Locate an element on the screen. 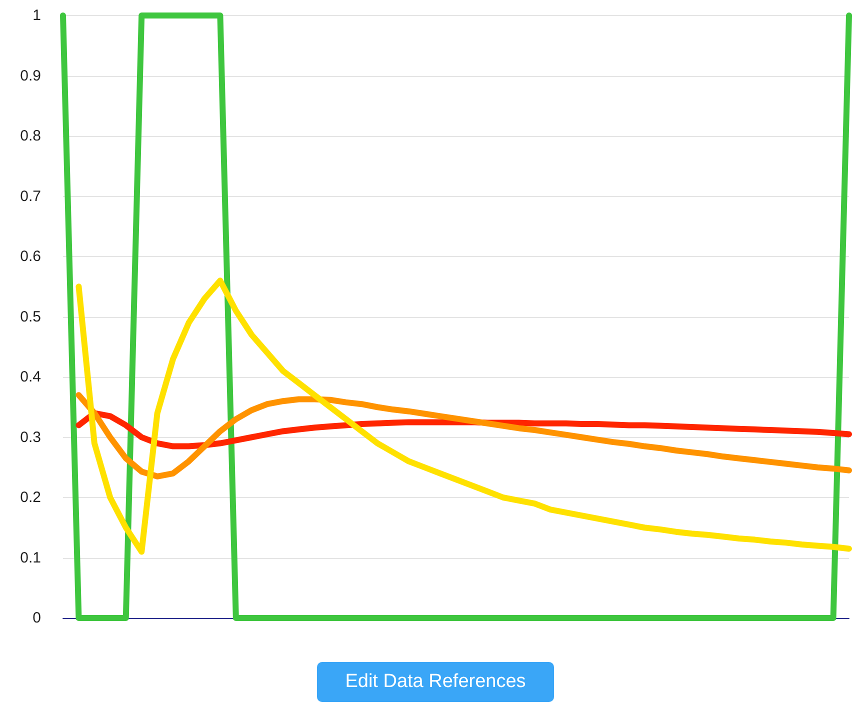 Image resolution: width=865 pixels, height=724 pixels. y-tick-label: 0.2 is located at coordinates (30, 497).